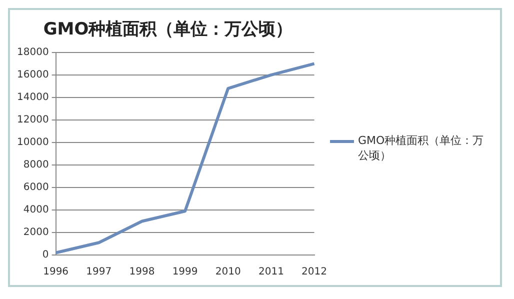 The image size is (514, 299). What do you see at coordinates (185, 272) in the screenshot?
I see `x-tick-label: 1999` at bounding box center [185, 272].